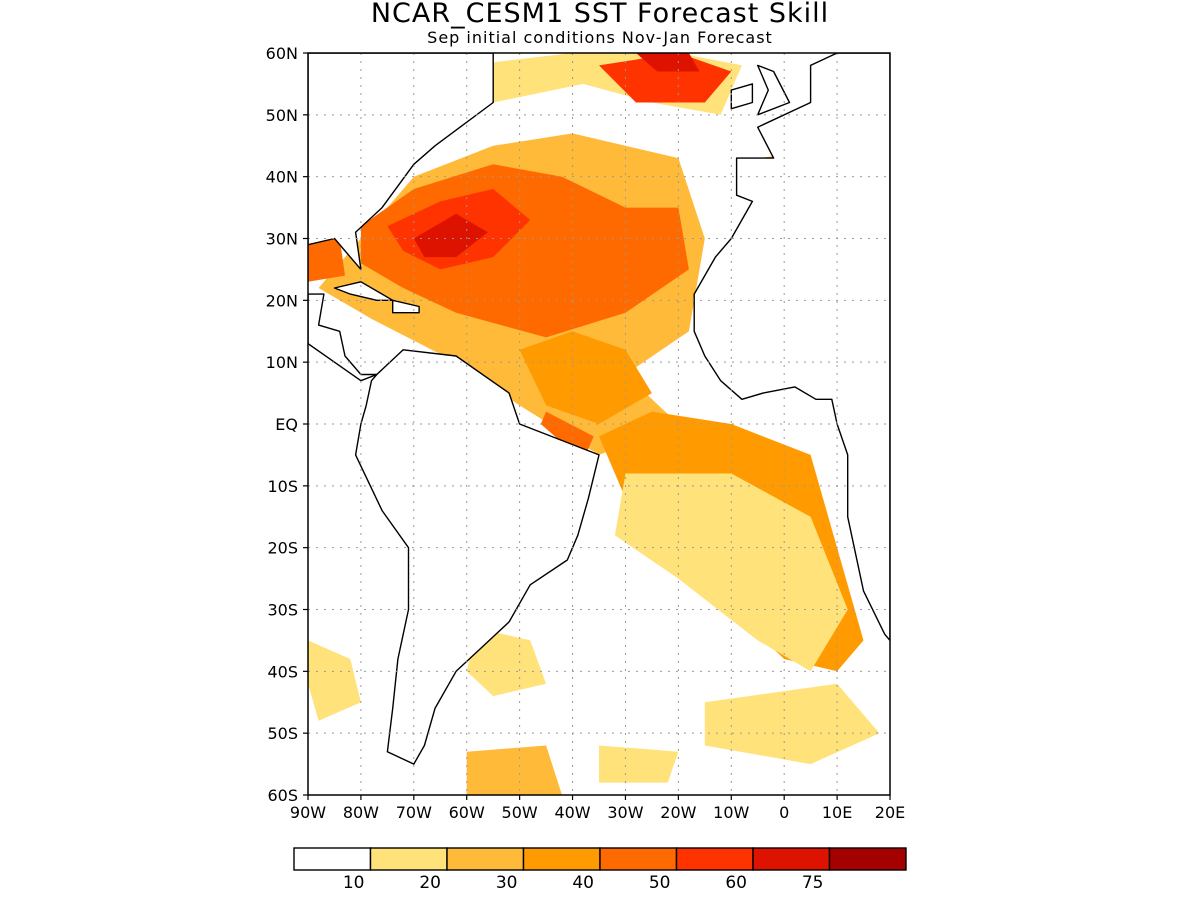 The image size is (1200, 900). Describe the element at coordinates (774, 90) in the screenshot. I see `land-great-britain` at that location.